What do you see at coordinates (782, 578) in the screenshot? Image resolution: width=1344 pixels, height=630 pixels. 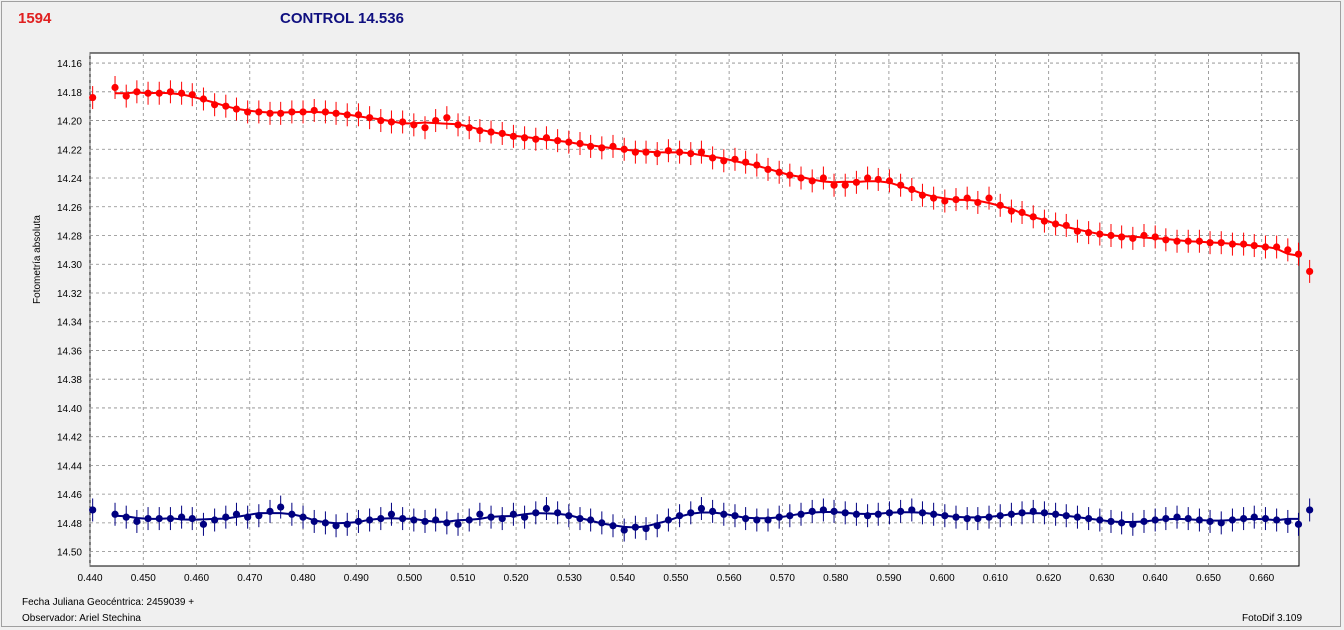 I see `x-tick-label: 0.570` at bounding box center [782, 578].